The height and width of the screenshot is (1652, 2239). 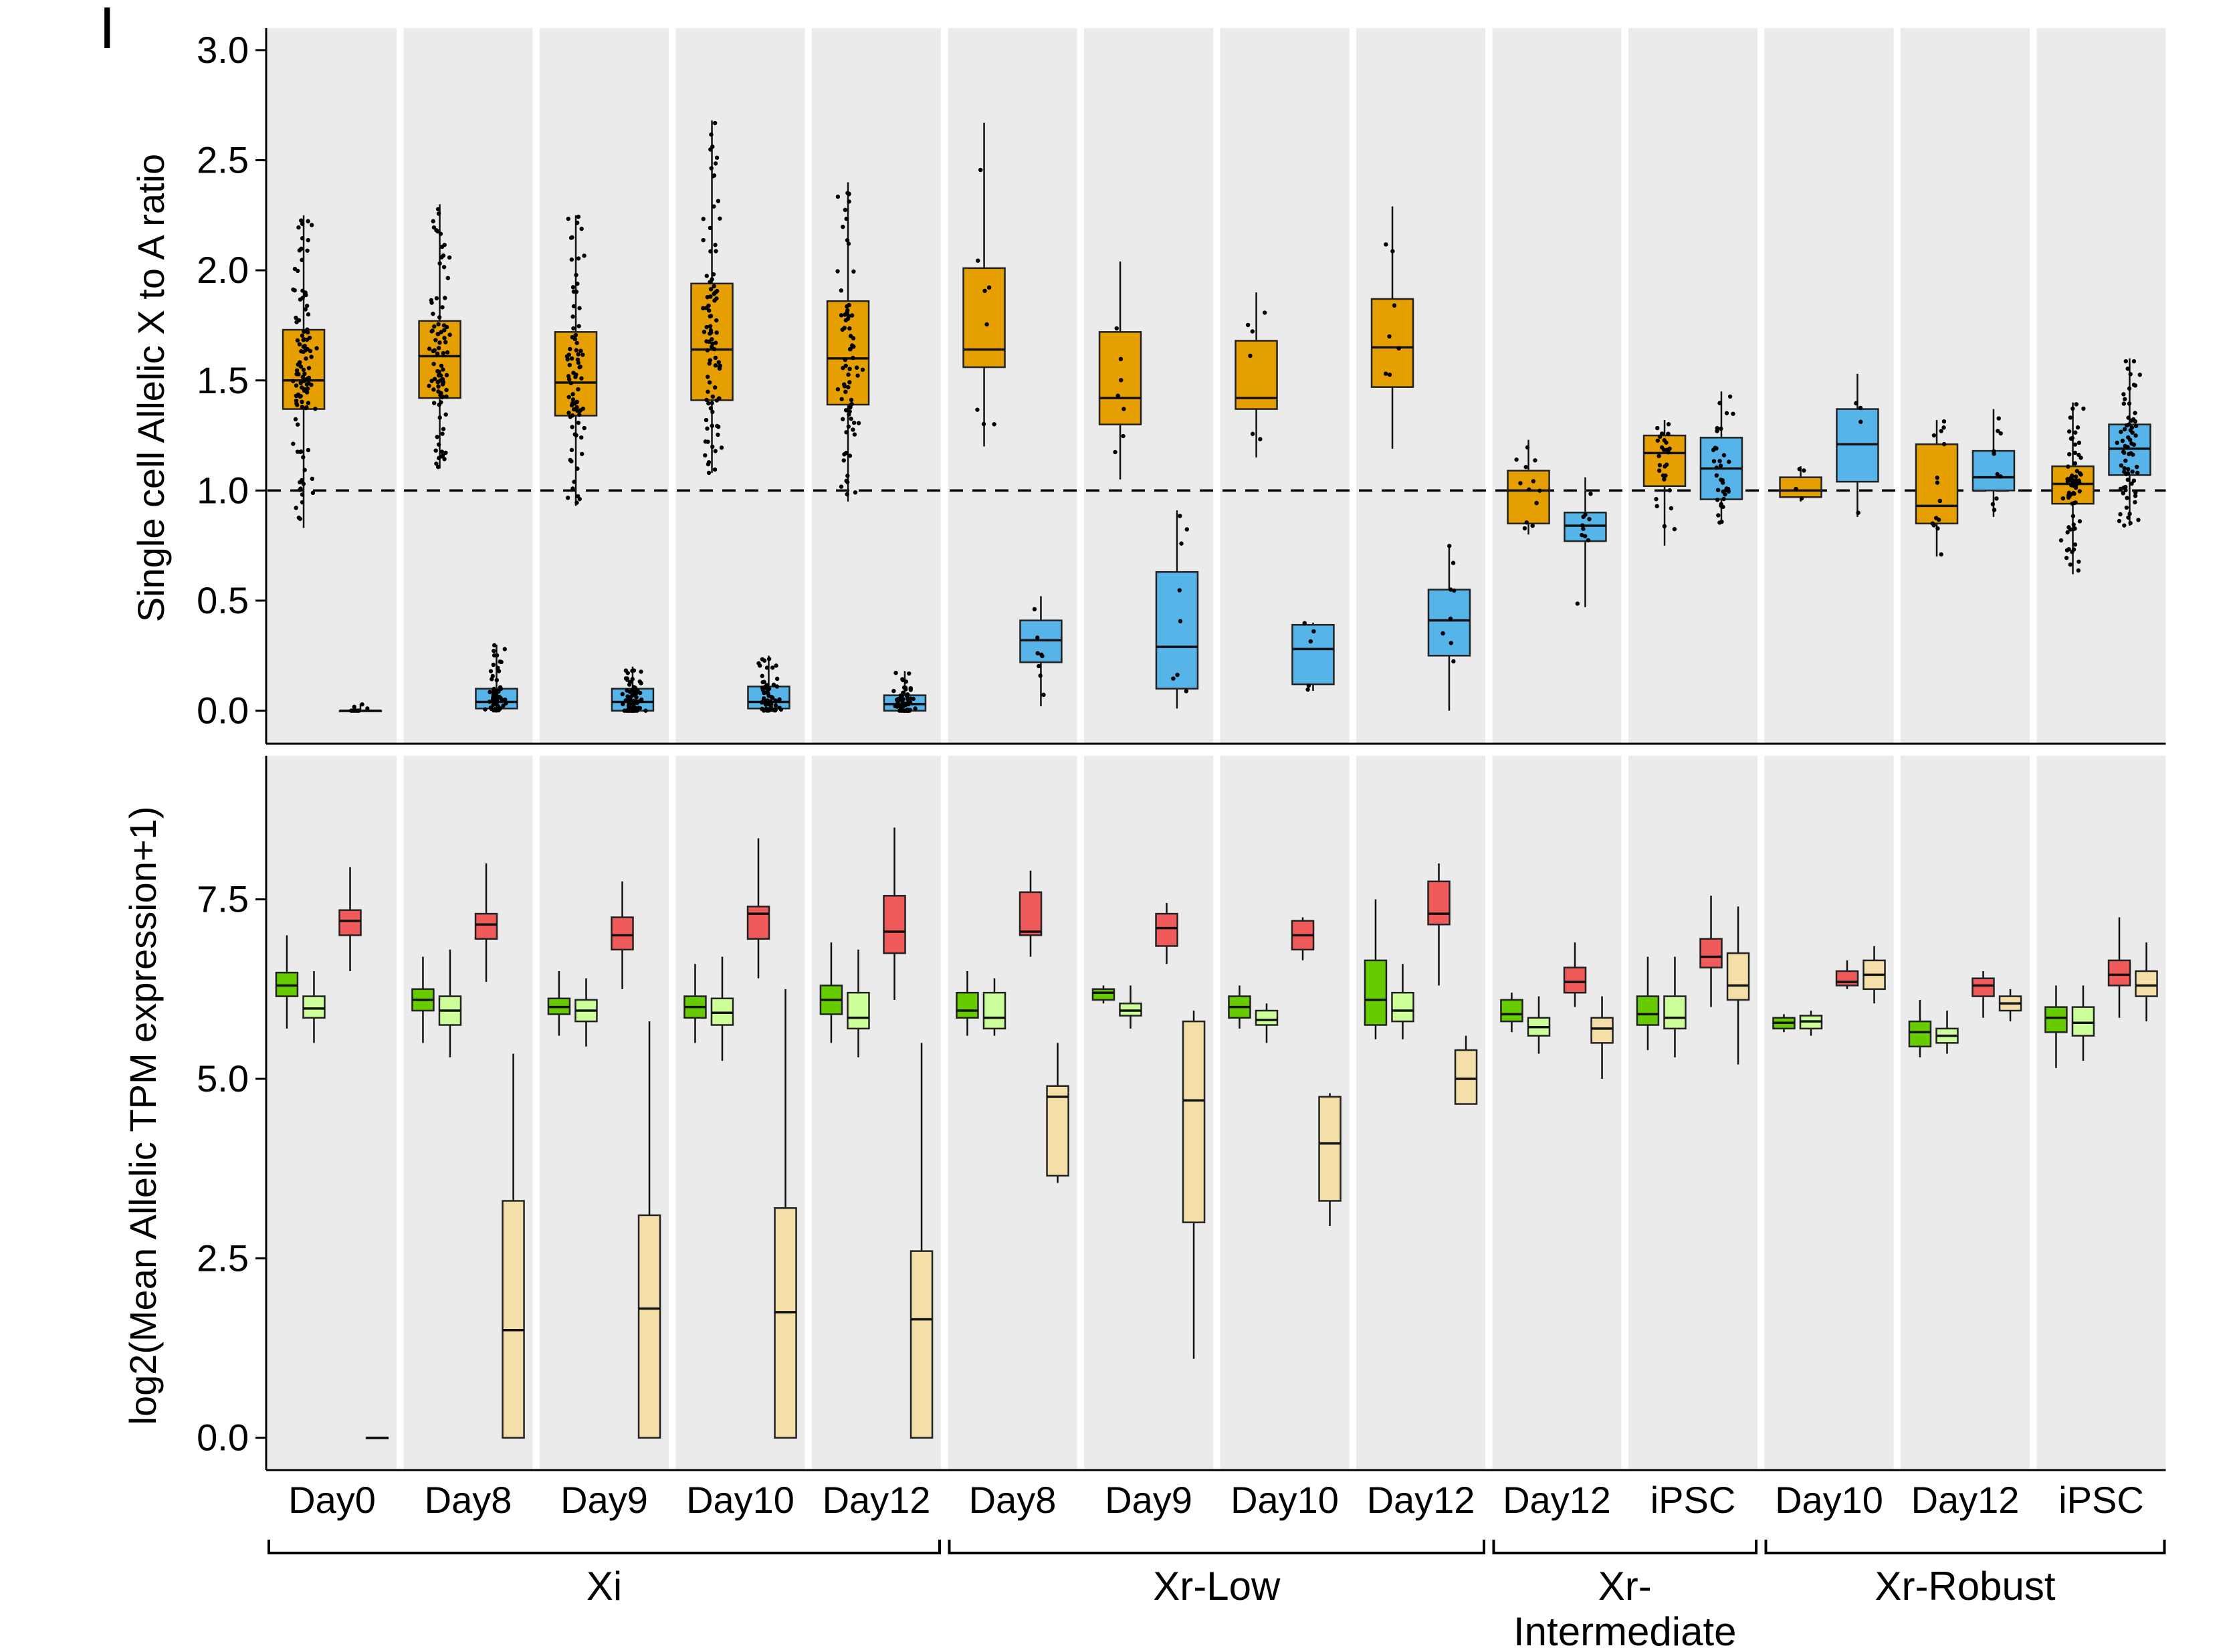 What do you see at coordinates (1965, 1500) in the screenshot?
I see `x-category-label: Day12` at bounding box center [1965, 1500].